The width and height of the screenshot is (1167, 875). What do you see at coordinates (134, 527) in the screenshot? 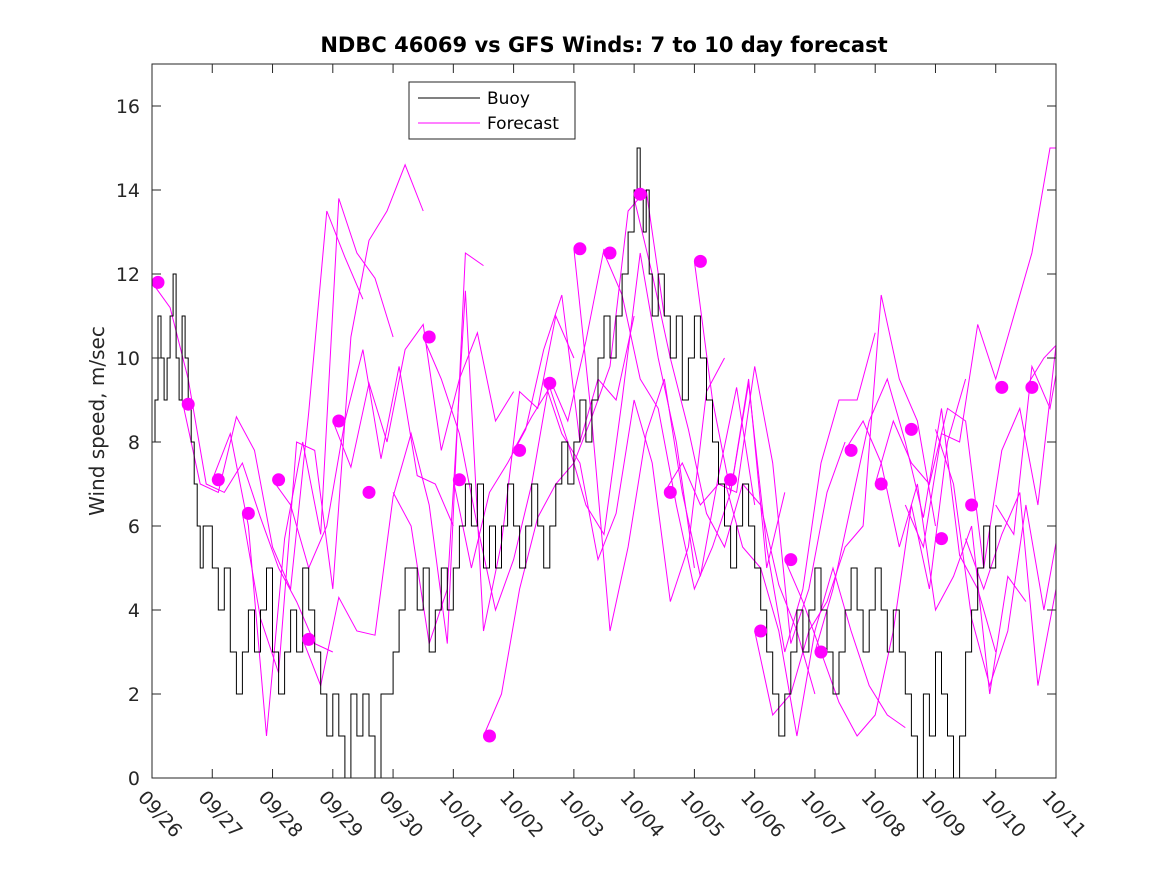
I see `y-tick-label: 6` at bounding box center [134, 527].